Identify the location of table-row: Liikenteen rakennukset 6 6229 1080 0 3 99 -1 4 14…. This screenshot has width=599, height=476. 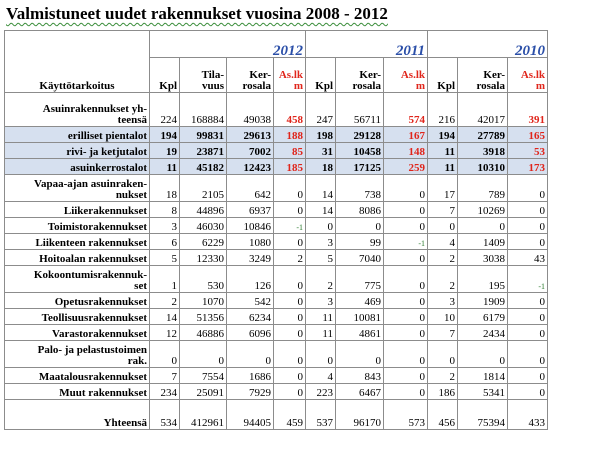
(276, 241).